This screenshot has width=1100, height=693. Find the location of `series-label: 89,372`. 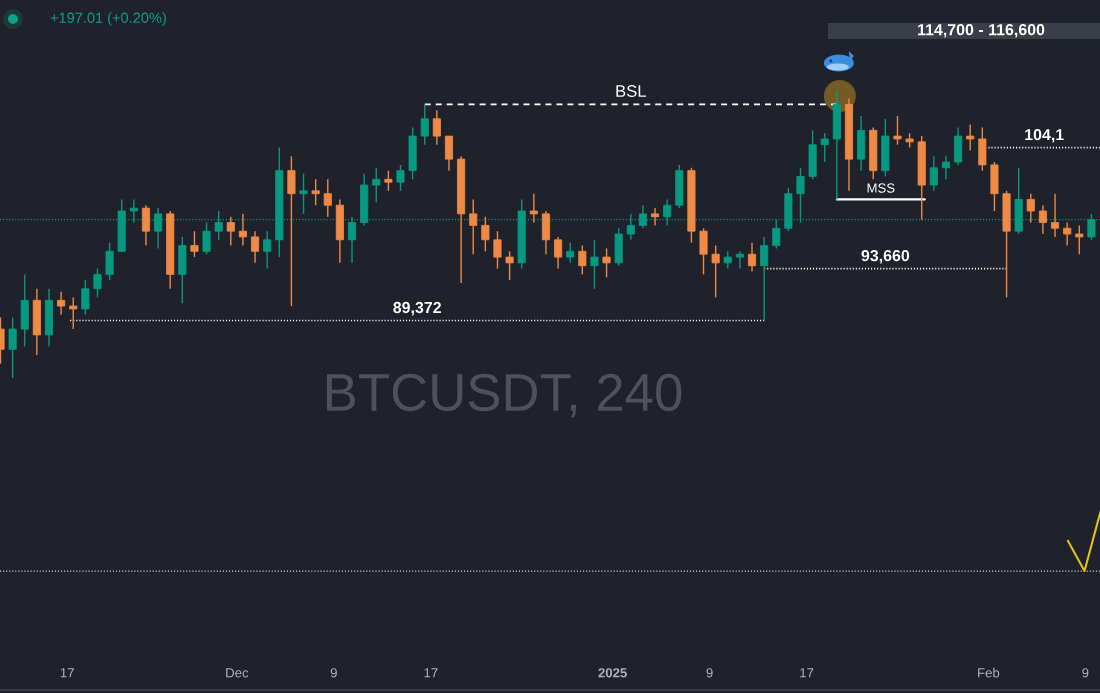

series-label: 89,372 is located at coordinates (417, 308).